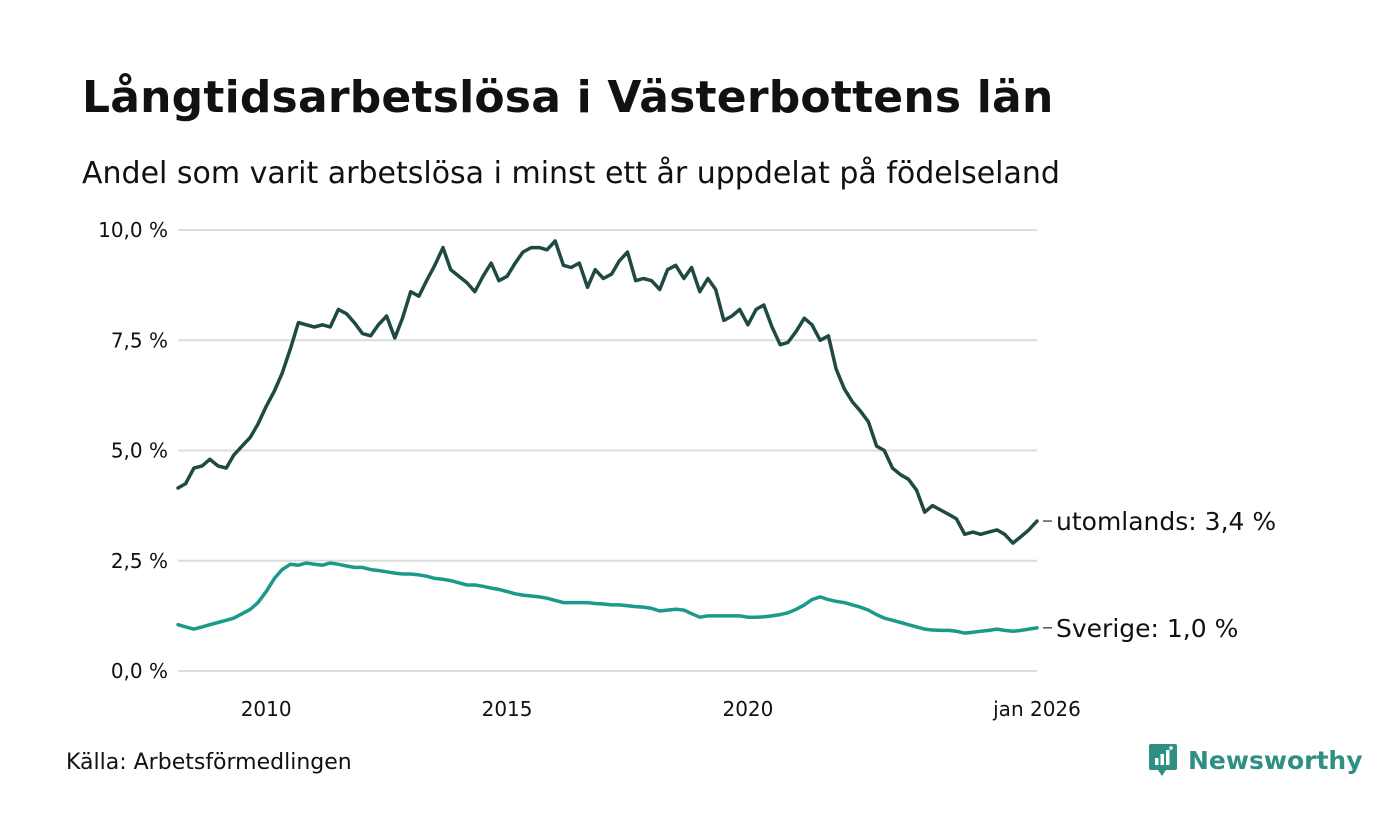 Image resolution: width=1400 pixels, height=840 pixels. What do you see at coordinates (139, 671) in the screenshot?
I see `y-tick-label-0: 0,0 %` at bounding box center [139, 671].